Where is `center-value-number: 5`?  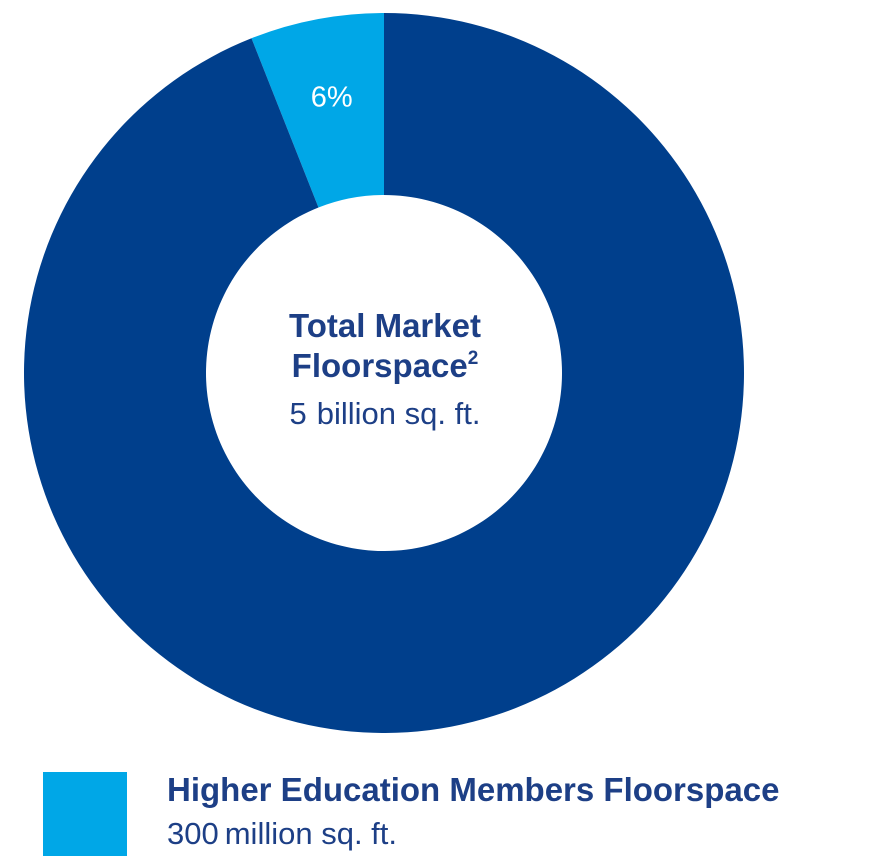 center-value-number: 5 is located at coordinates (298, 413).